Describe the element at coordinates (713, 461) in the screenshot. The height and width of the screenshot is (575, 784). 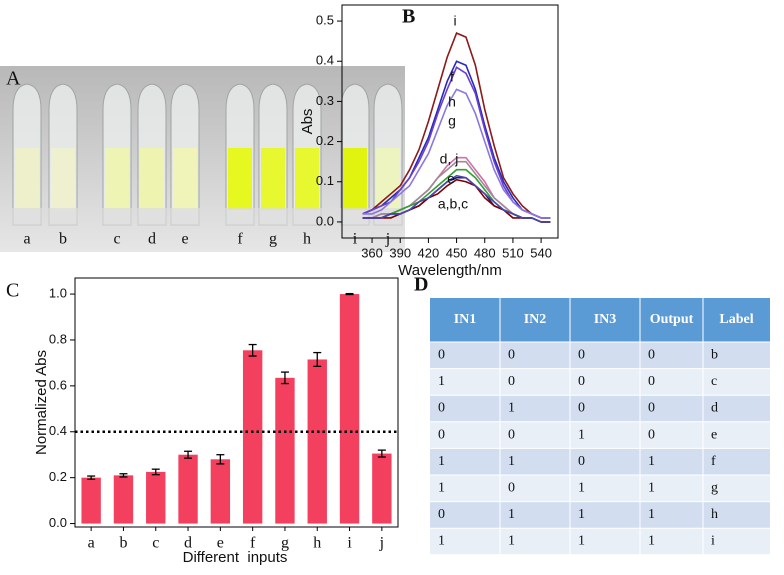
I see `table-cell: f` at that location.